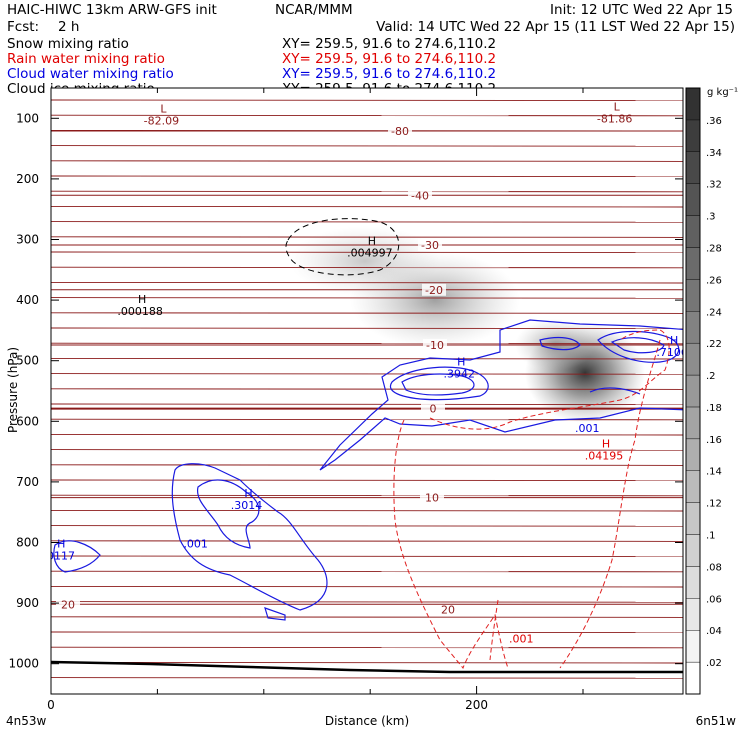  I want to click on extremum-H: H.3014, so click(247, 499).